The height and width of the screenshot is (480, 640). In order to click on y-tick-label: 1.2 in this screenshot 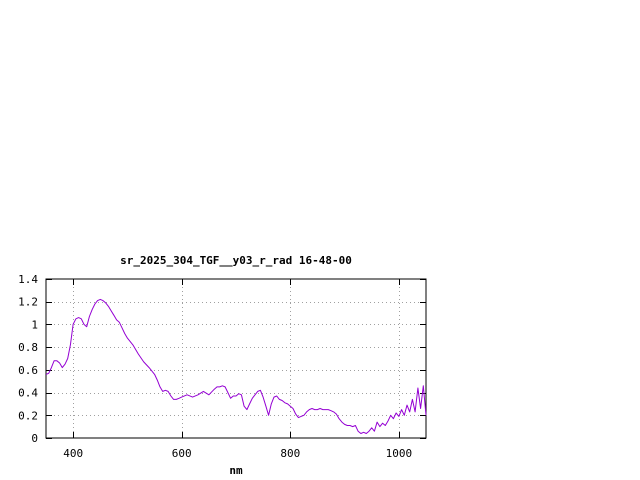, I will do `click(28, 302)`.